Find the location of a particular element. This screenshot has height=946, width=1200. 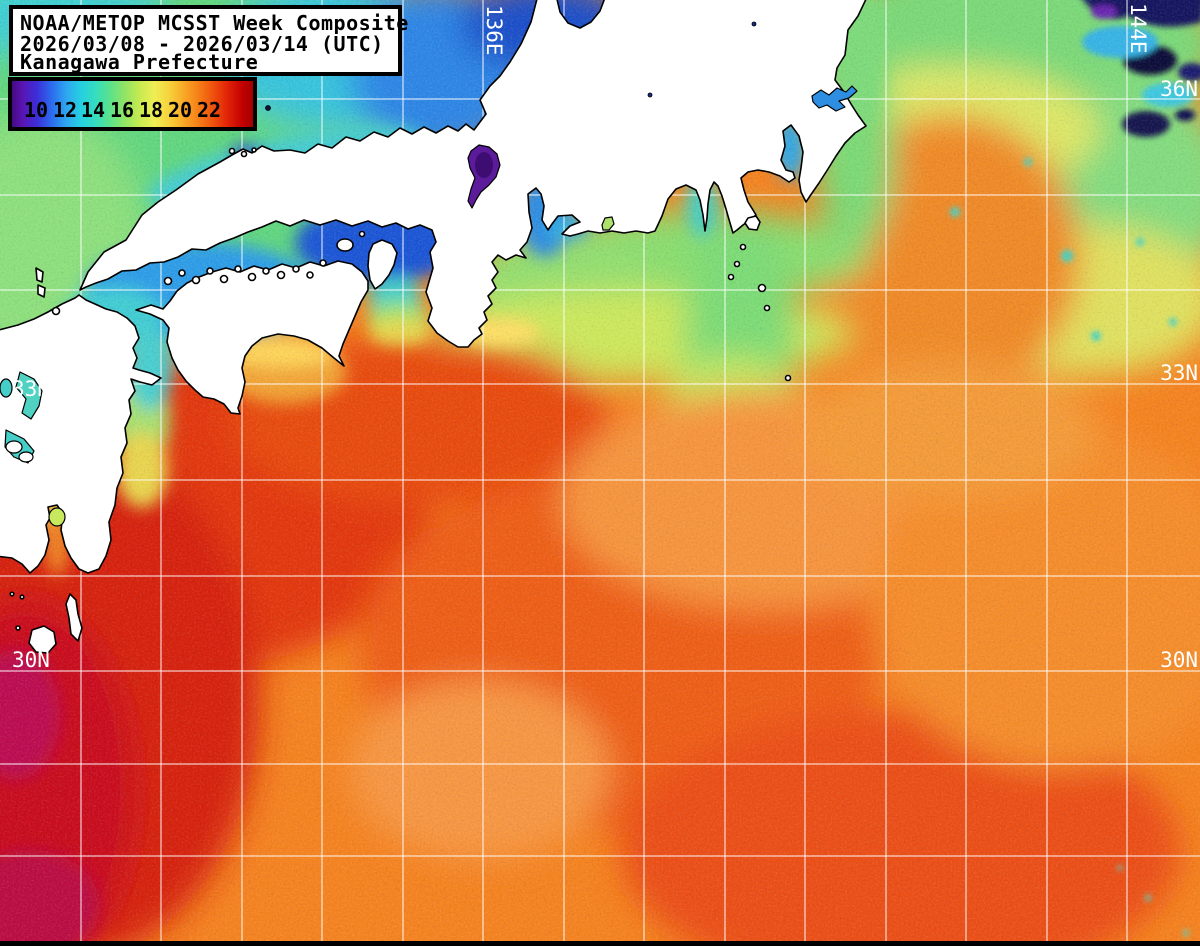

temperature-colorbar-legend: 10 12 14 16 18 20 22 is located at coordinates (132, 104).